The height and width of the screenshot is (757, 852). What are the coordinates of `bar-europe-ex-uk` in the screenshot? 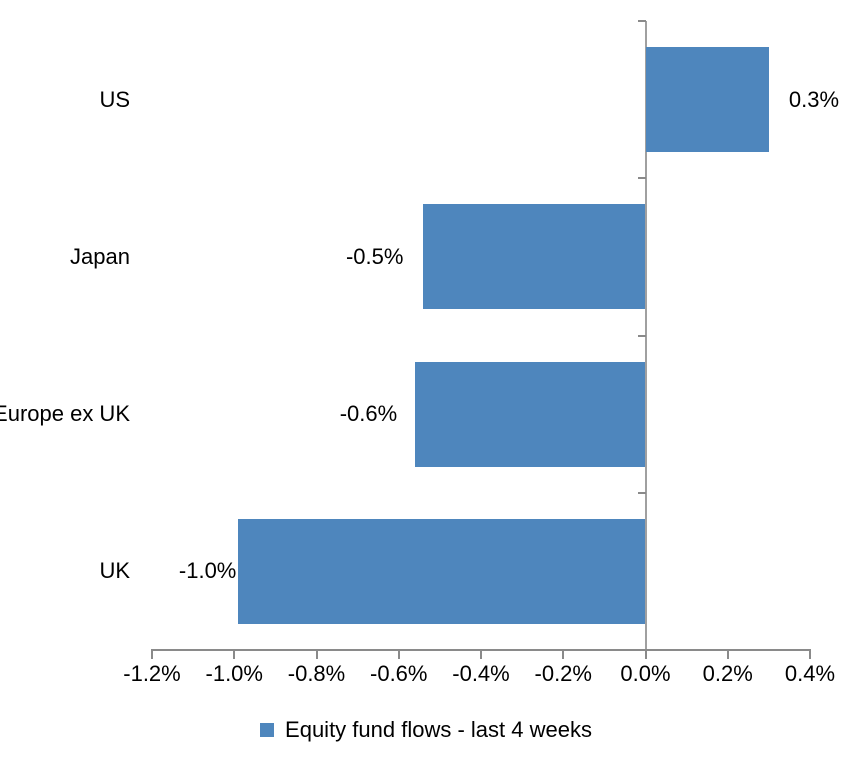 It's located at (530, 414).